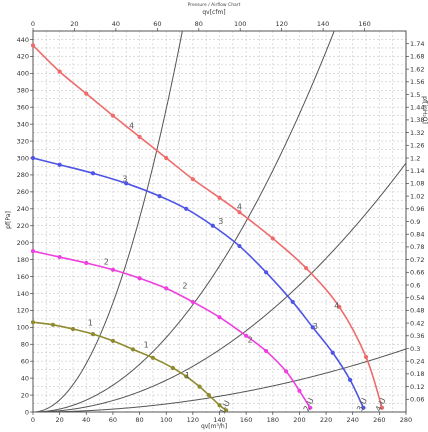 This screenshot has width=428, height=432. I want to click on y2-tick-label: 1.02, so click(417, 196).